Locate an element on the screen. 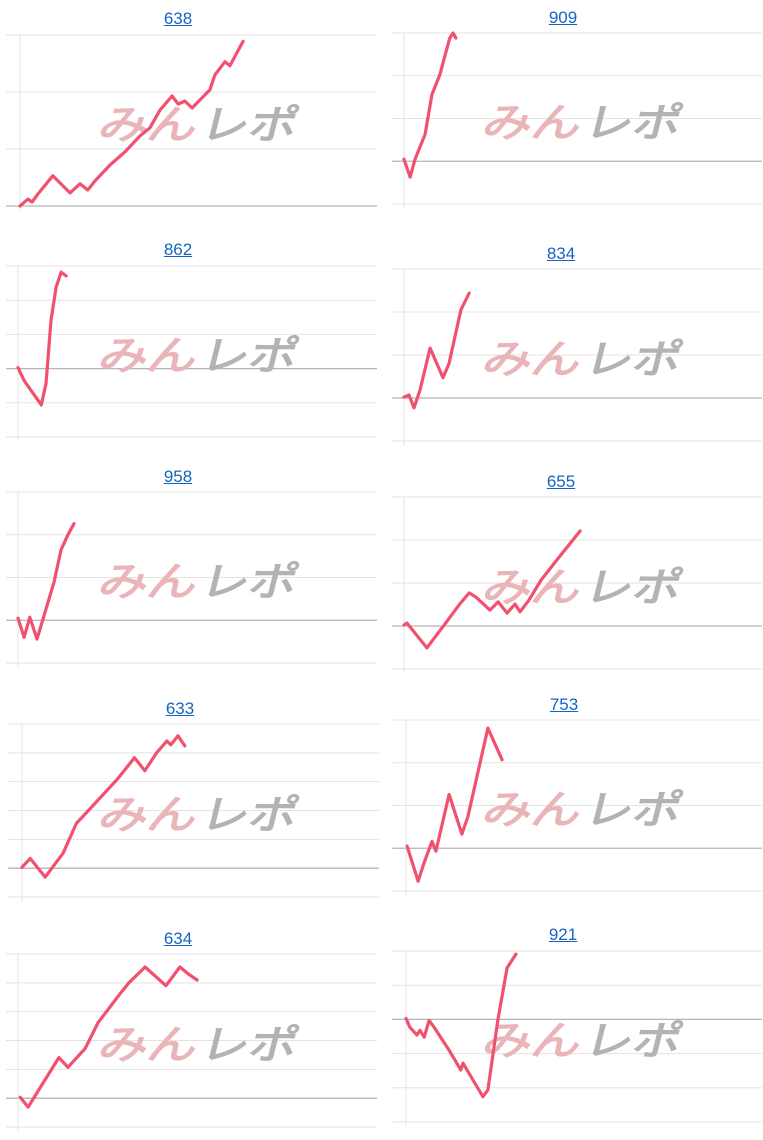 This screenshot has width=763, height=1140. chart-1: みん レポ is located at coordinates (191, 122).